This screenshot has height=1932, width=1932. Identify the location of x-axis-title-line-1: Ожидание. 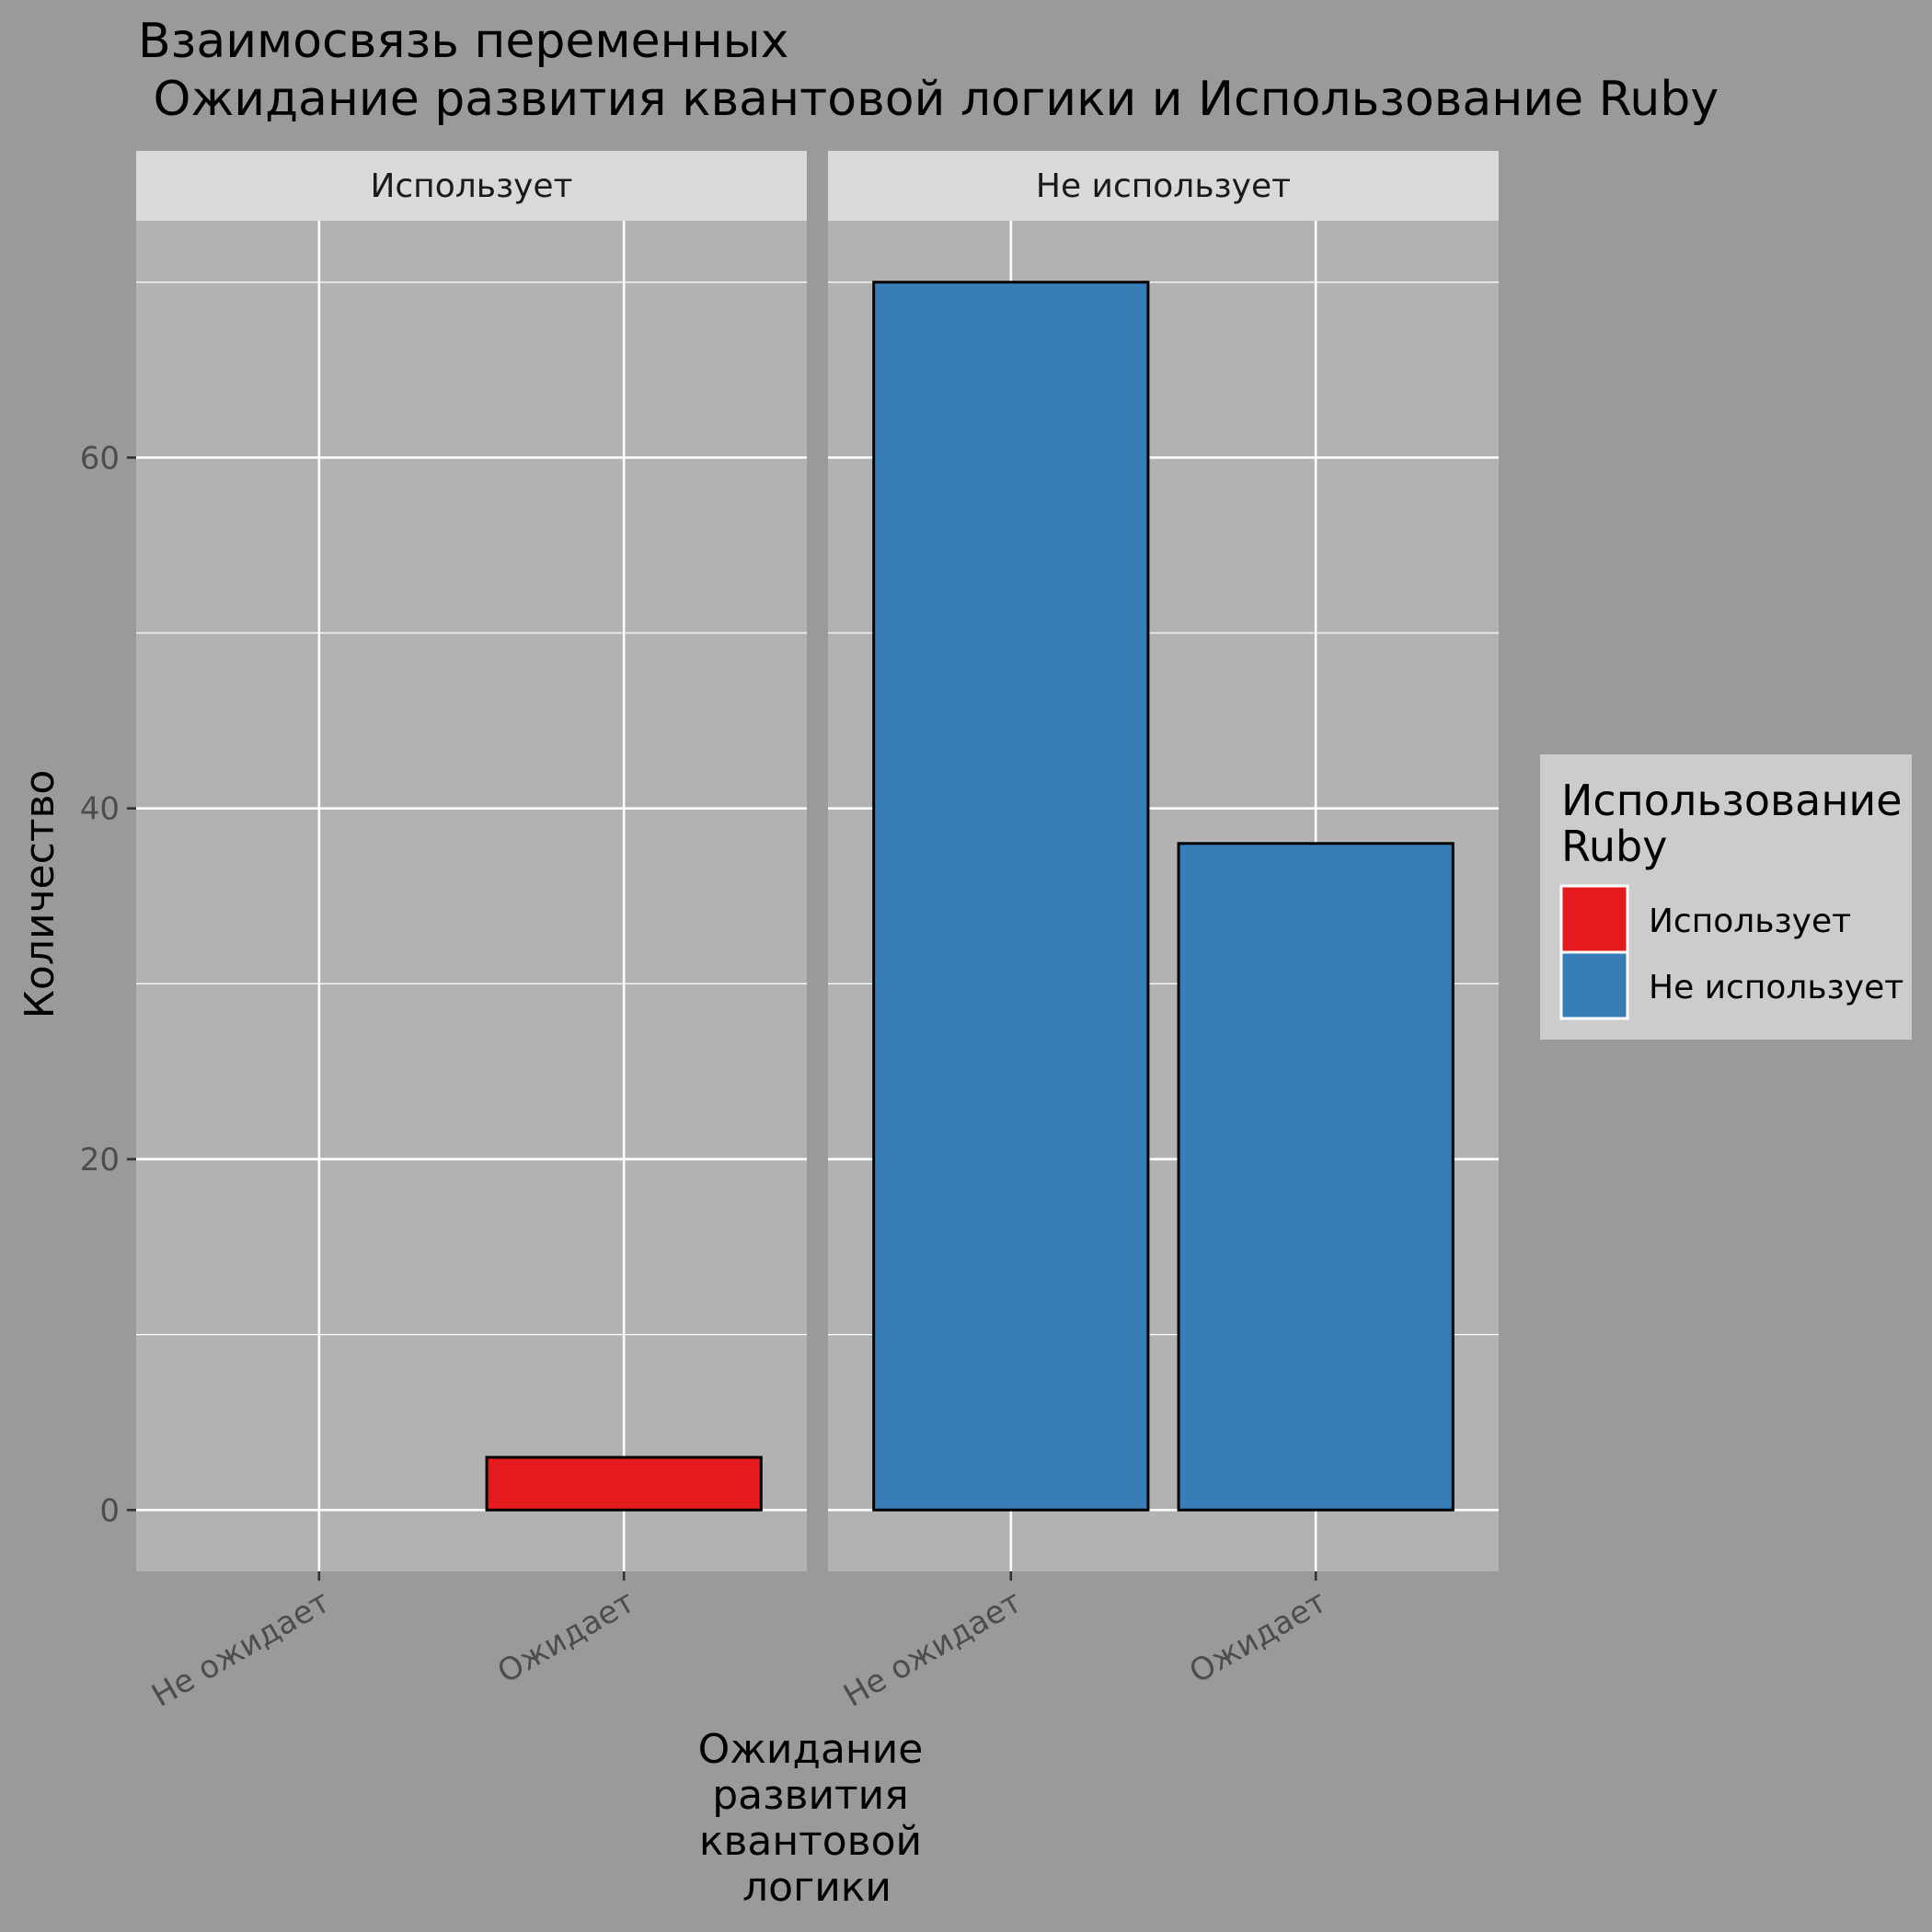
(811, 1749).